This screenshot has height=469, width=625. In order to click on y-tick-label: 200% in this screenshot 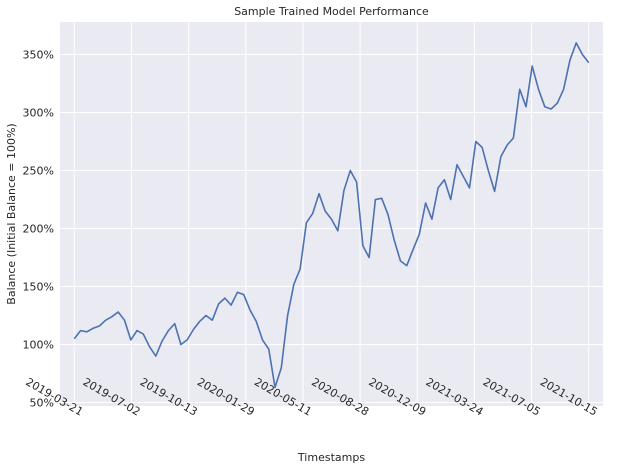, I will do `click(38, 229)`.